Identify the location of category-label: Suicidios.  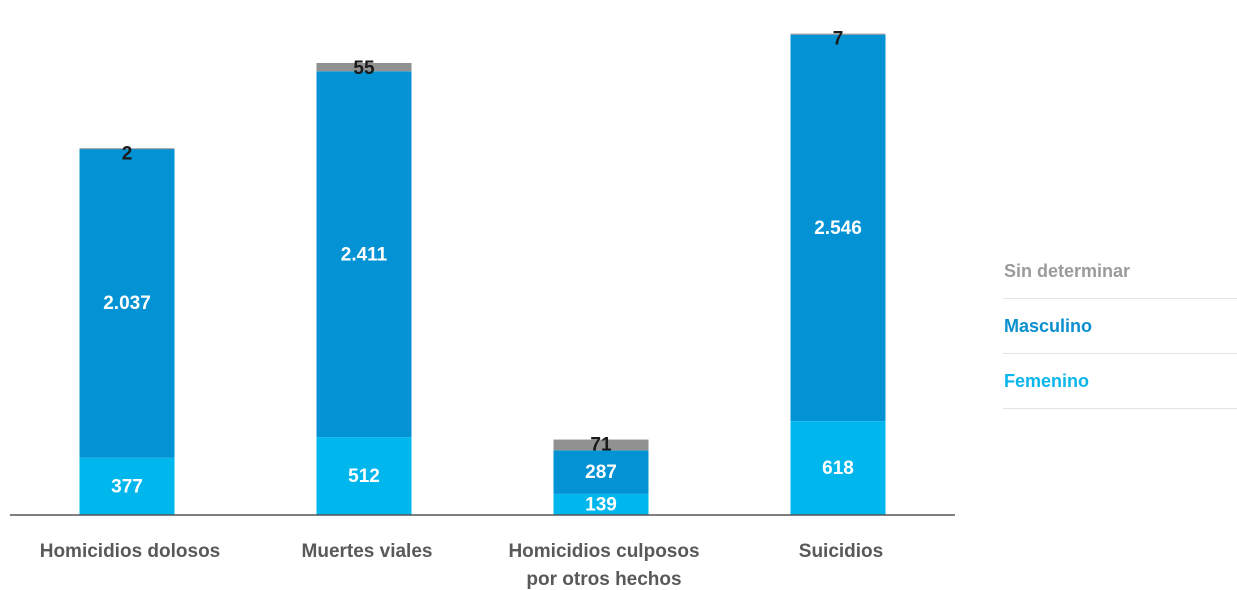
(841, 551).